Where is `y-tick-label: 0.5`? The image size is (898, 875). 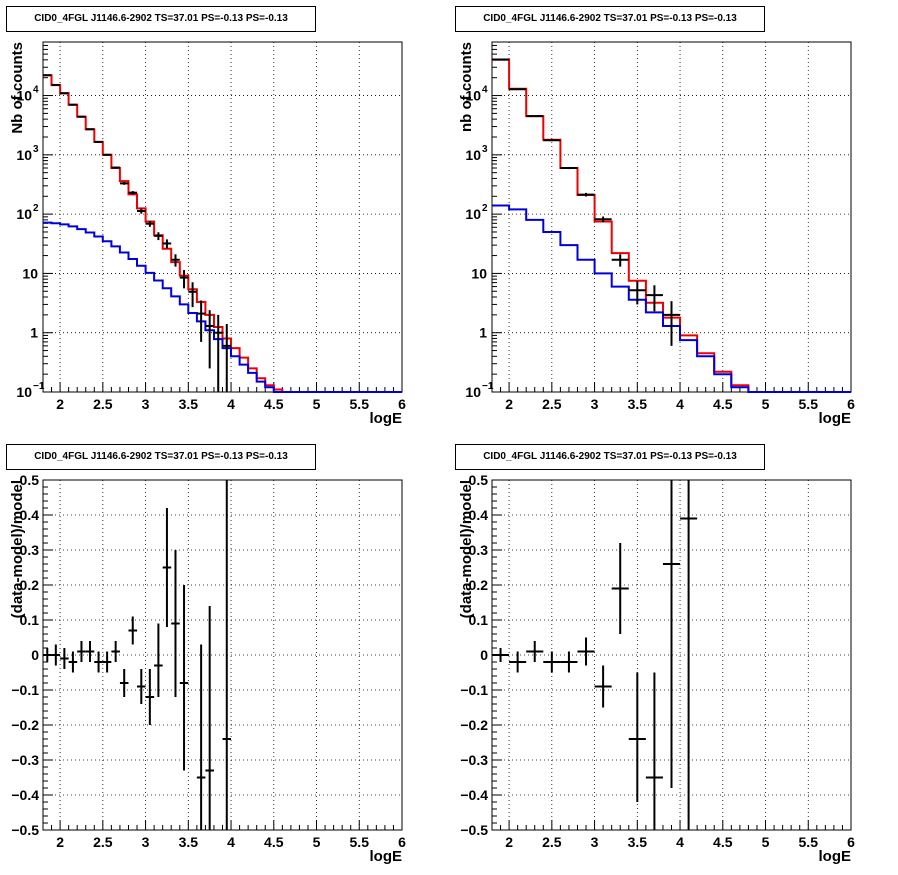 y-tick-label: 0.5 is located at coordinates (30, 480).